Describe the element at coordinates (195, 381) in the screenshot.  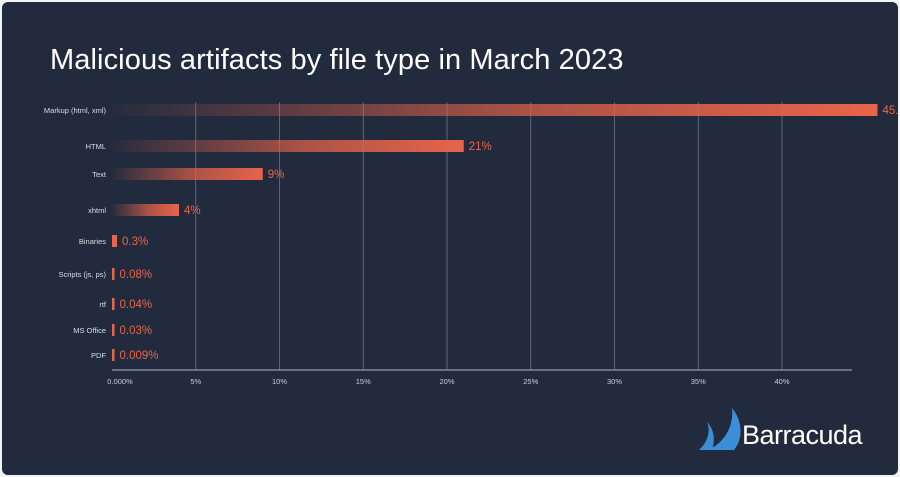
I see `x-tick-label: 5%` at that location.